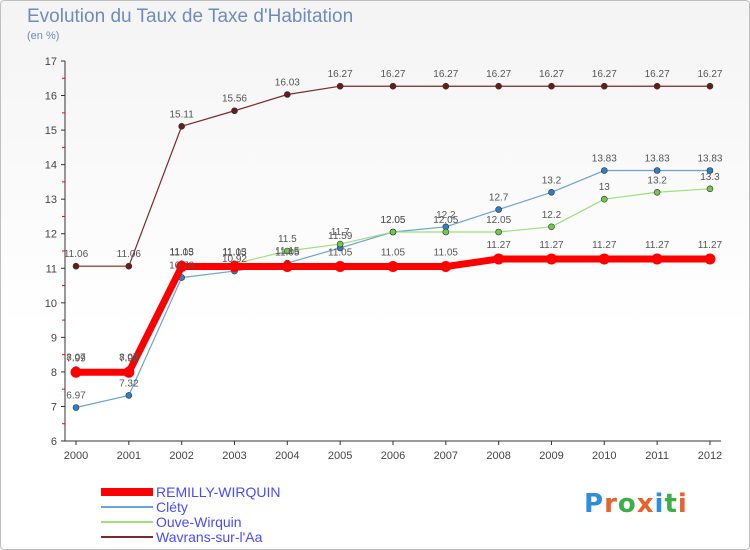  What do you see at coordinates (129, 456) in the screenshot?
I see `x-tick-label: 2001` at bounding box center [129, 456].